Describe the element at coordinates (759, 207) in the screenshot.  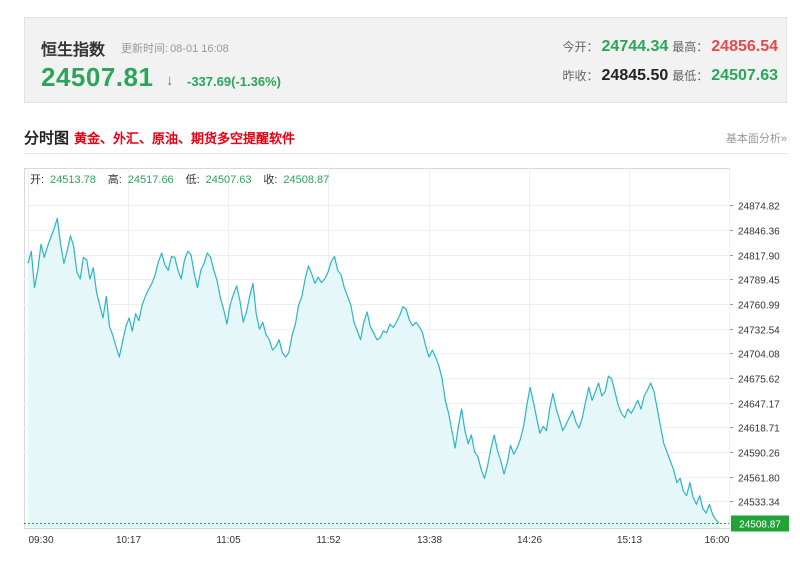
I see `y-tick-label: 24874.82` at that location.